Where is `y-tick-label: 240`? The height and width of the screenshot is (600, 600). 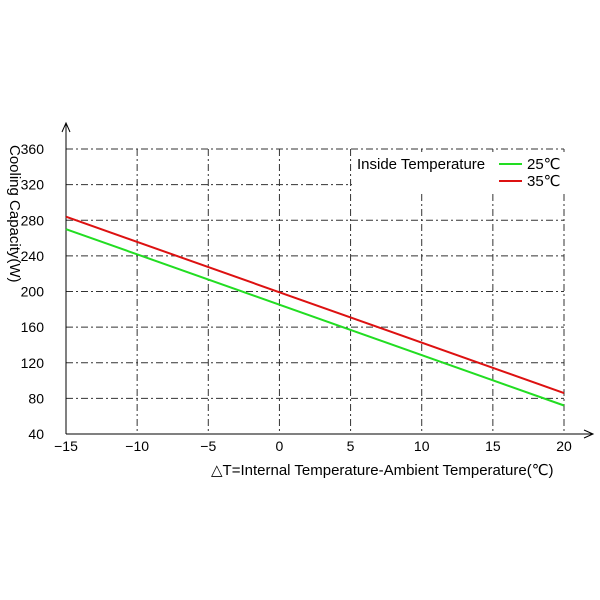
y-tick-label: 240 is located at coordinates (33, 256).